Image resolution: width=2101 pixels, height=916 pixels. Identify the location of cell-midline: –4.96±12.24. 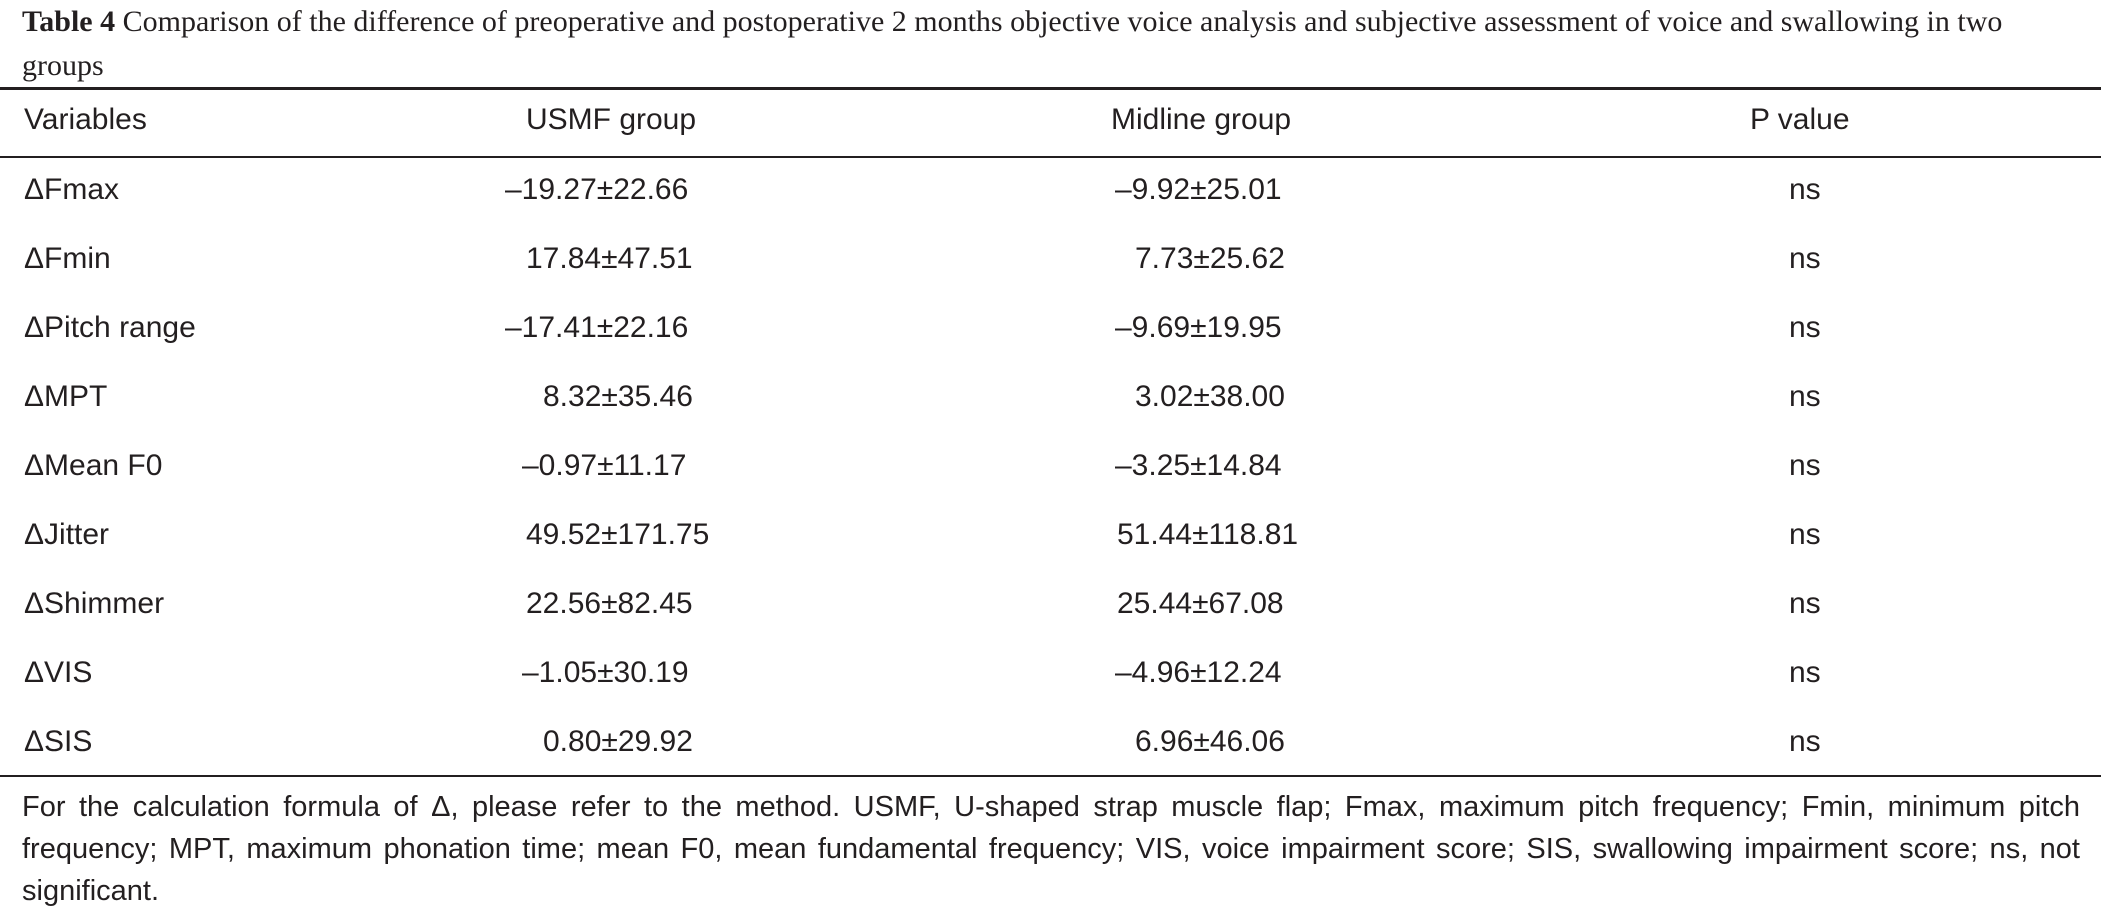
(1198, 672).